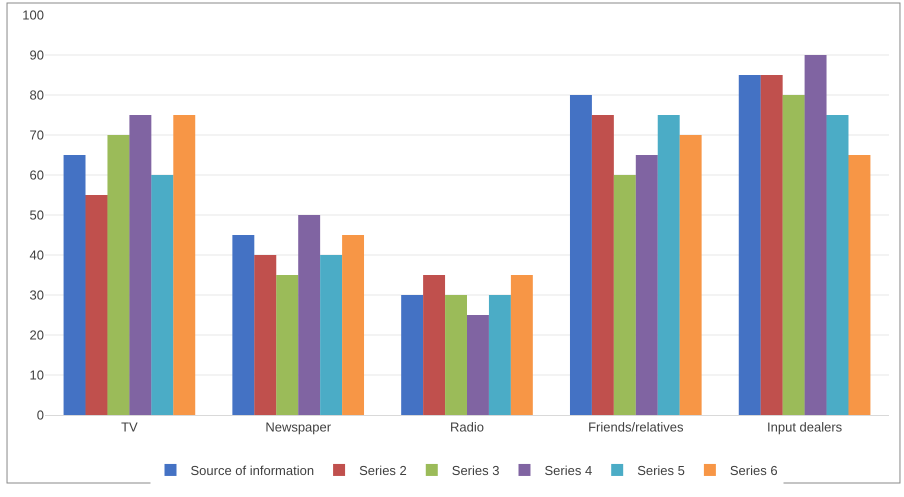 The width and height of the screenshot is (904, 497). Describe the element at coordinates (298, 427) in the screenshot. I see `x-tick-label: Newspaper` at that location.